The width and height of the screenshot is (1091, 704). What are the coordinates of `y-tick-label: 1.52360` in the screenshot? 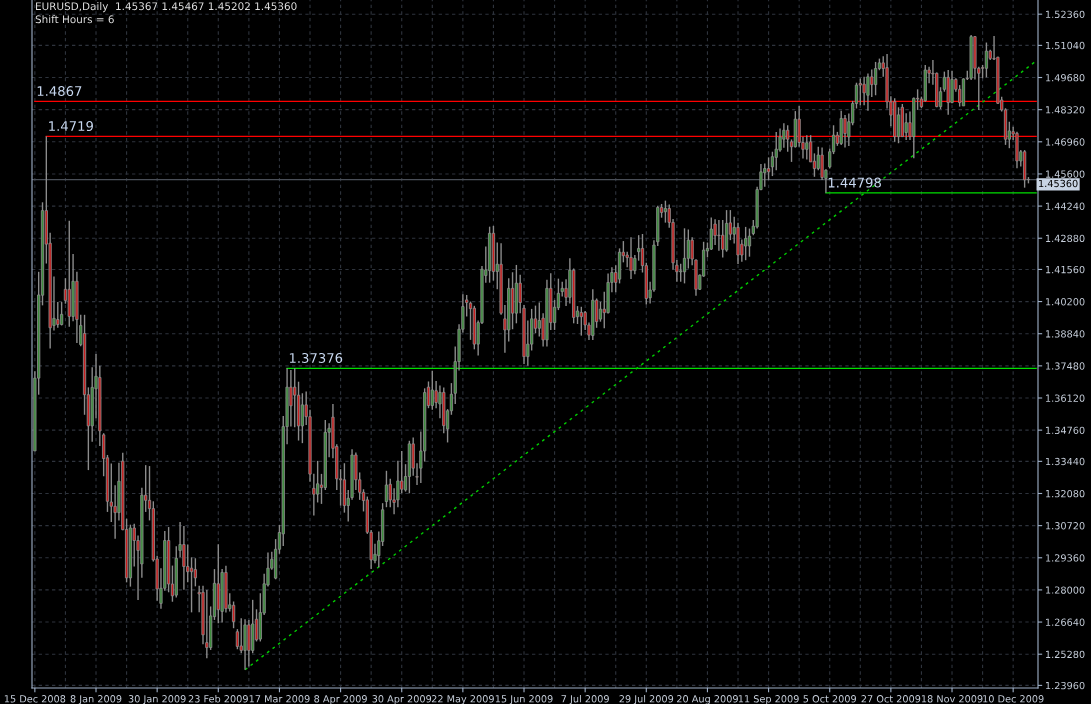 It's located at (1065, 14).